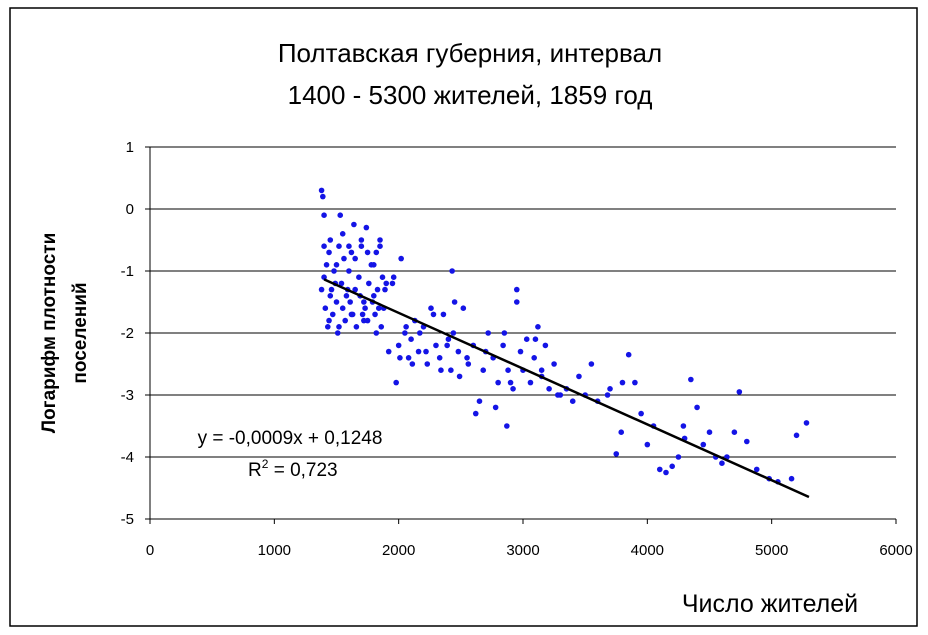  I want to click on r-squared: R2 = 0,723, so click(293, 469).